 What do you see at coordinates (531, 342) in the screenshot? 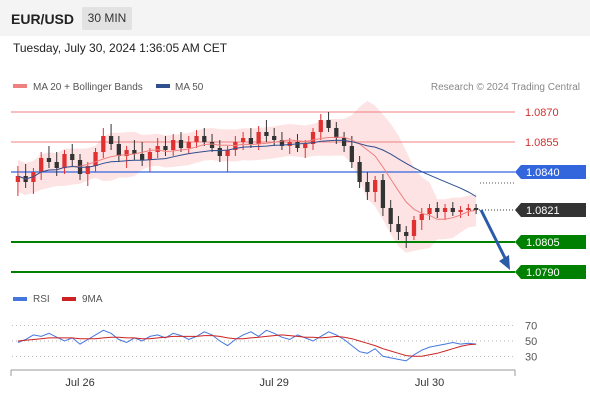
I see `rsi-tick-50: 50` at bounding box center [531, 342].